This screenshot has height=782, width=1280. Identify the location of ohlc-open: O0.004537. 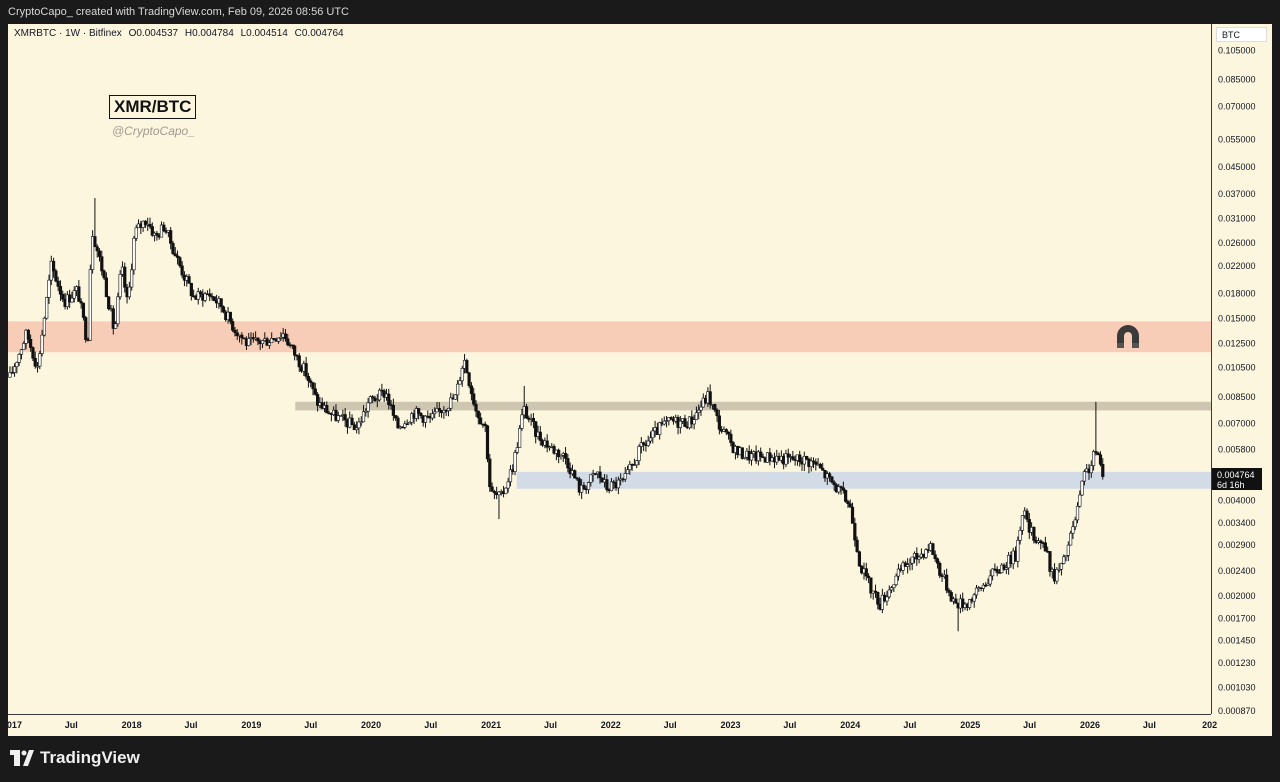
(153, 33).